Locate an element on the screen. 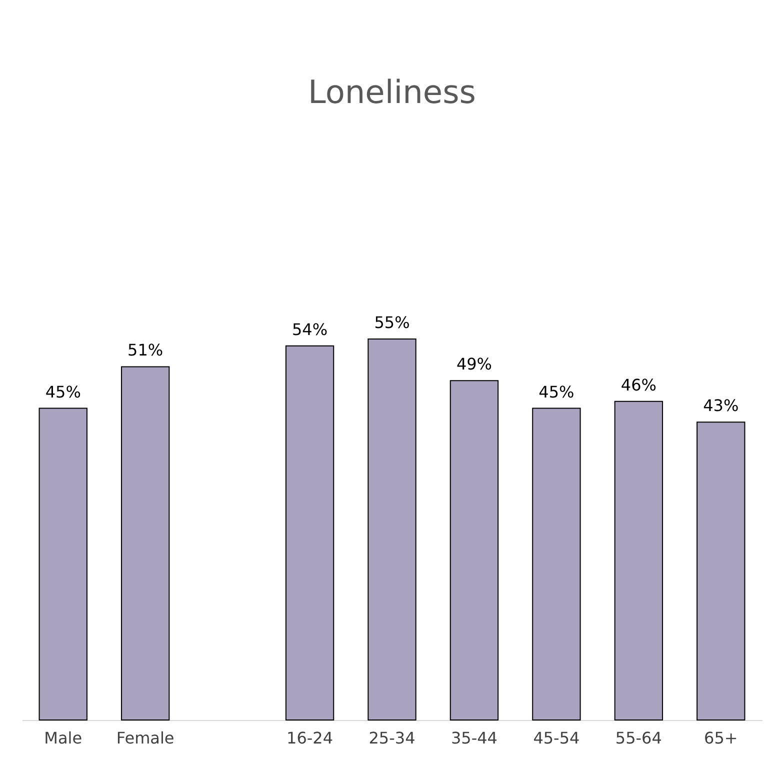  data-label: 46% is located at coordinates (638, 384).